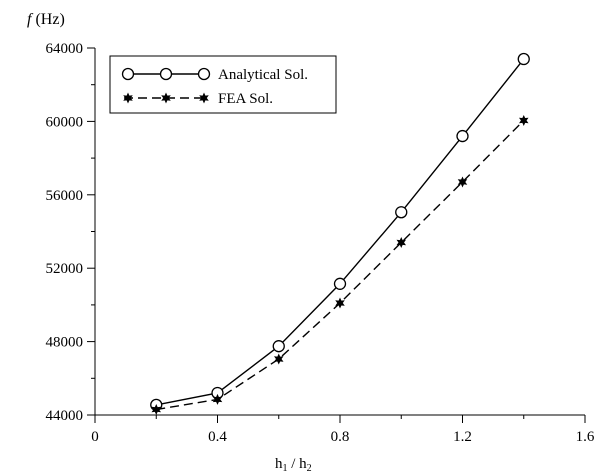  What do you see at coordinates (217, 437) in the screenshot?
I see `x-tick-label: 0.4` at bounding box center [217, 437].